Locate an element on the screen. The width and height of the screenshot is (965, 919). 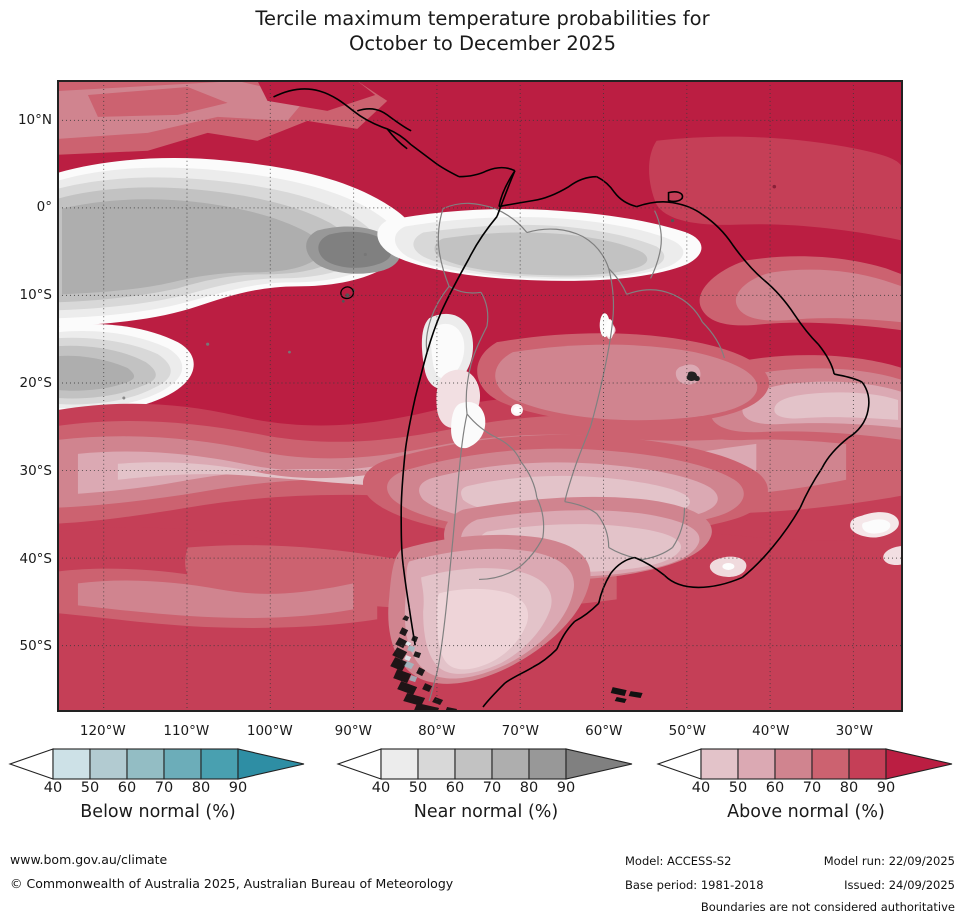
cbar1-tick-60: 60 is located at coordinates (127, 788).